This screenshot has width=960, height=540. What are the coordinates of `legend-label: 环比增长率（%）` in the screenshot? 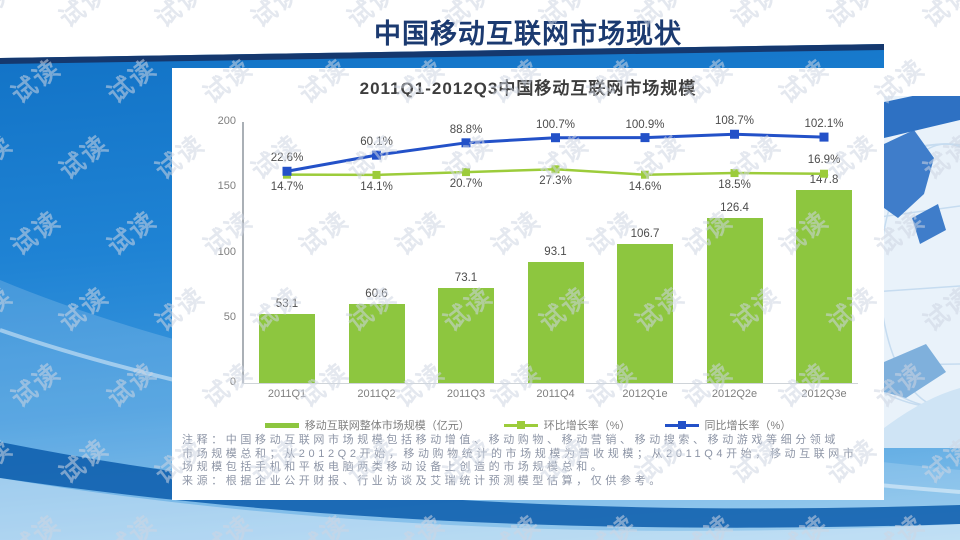 It's located at (587, 426).